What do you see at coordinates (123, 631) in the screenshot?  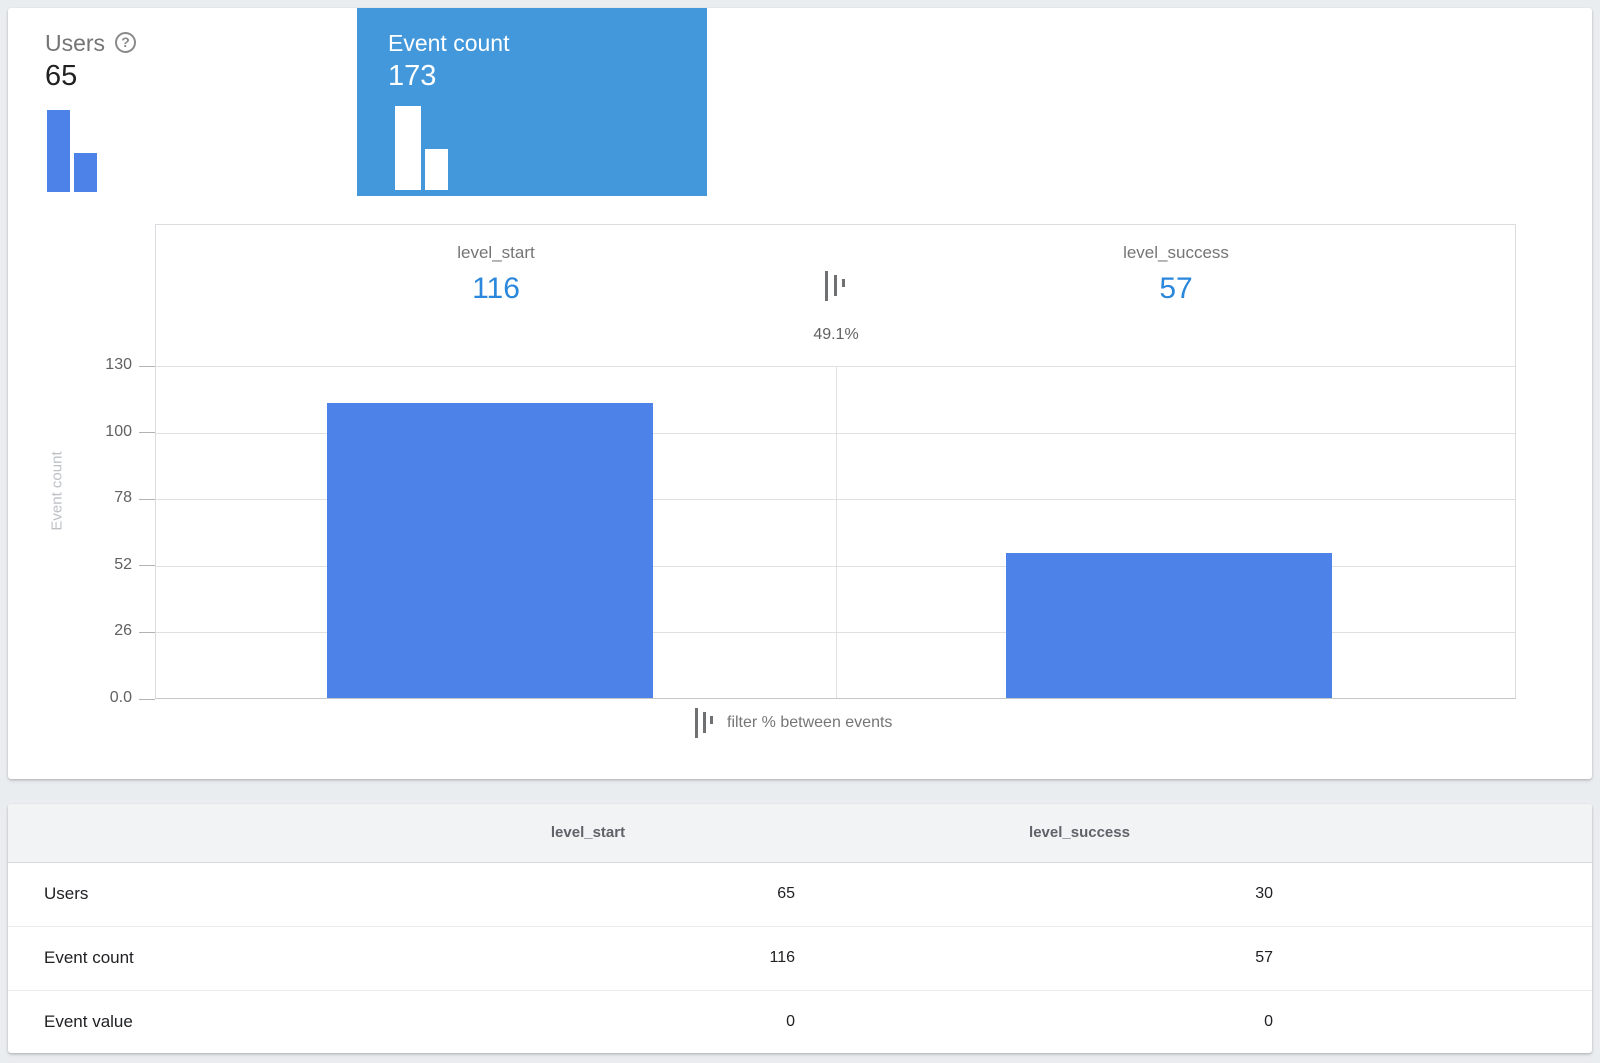 I see `y-tick-label: 26` at bounding box center [123, 631].